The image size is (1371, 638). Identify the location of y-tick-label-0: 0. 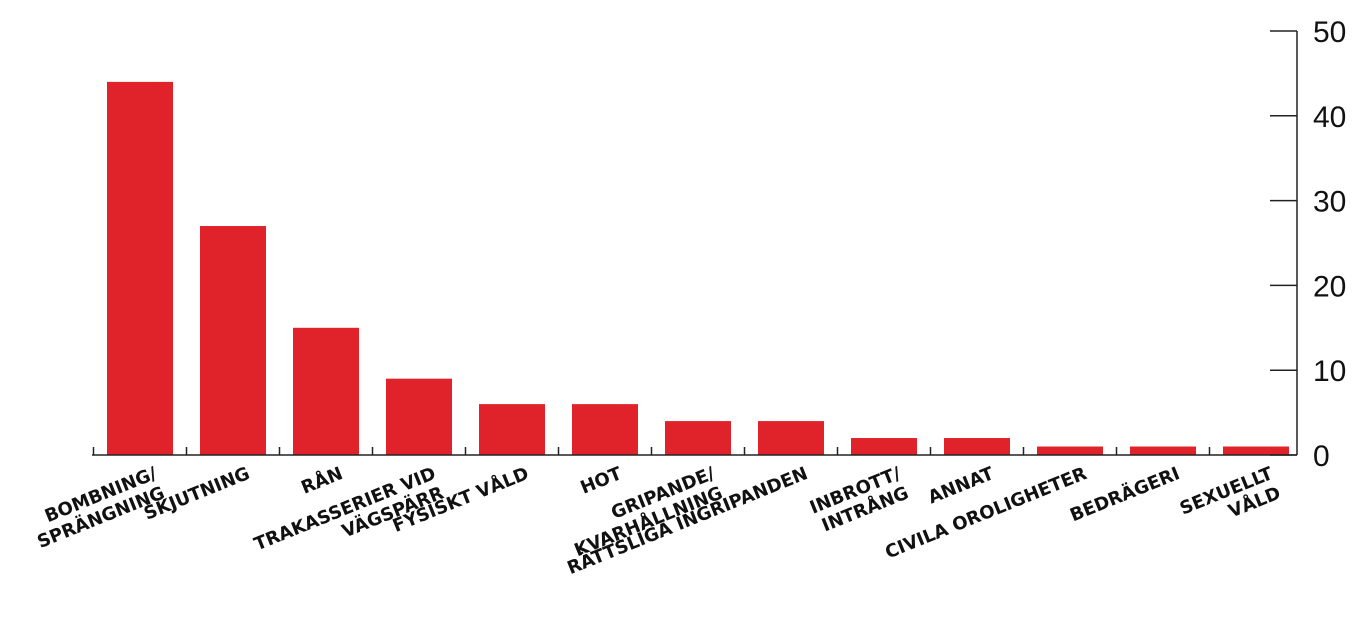
(1321, 456).